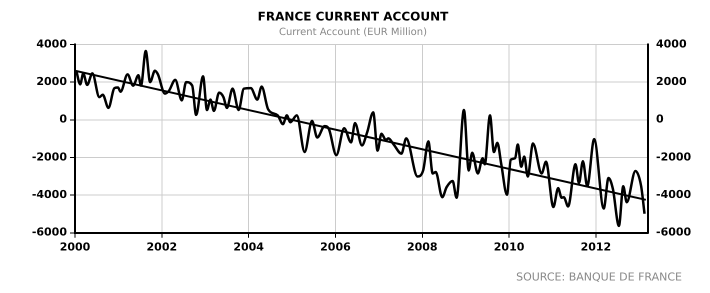 The width and height of the screenshot is (710, 293). Describe the element at coordinates (50, 232) in the screenshot. I see `y-tick-label: -6000` at that location.